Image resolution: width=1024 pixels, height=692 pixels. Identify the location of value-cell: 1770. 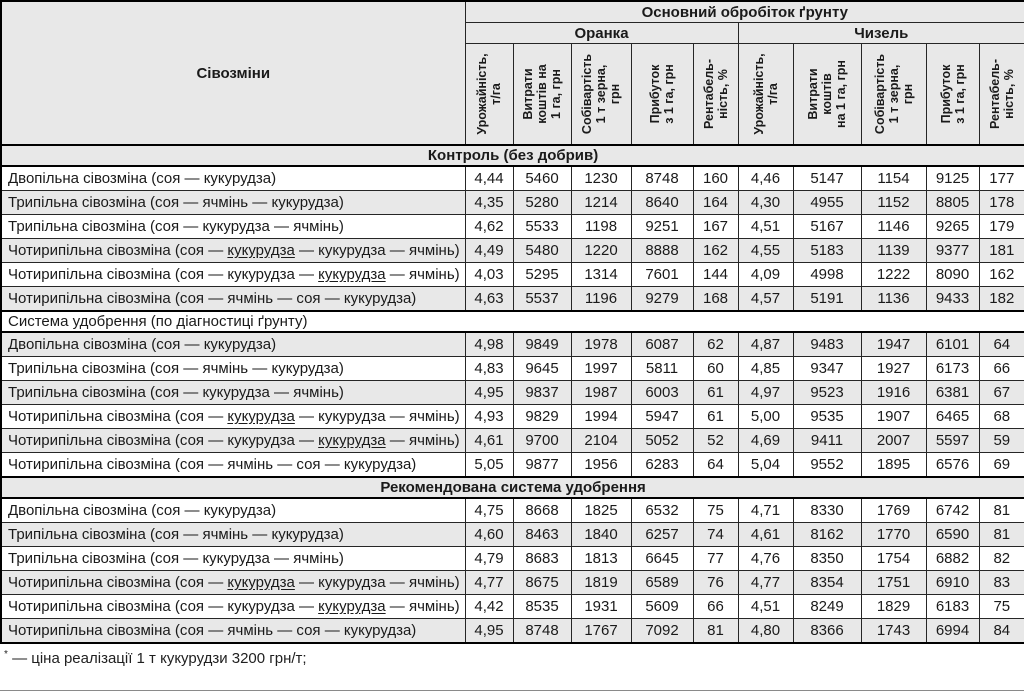
(893, 534).